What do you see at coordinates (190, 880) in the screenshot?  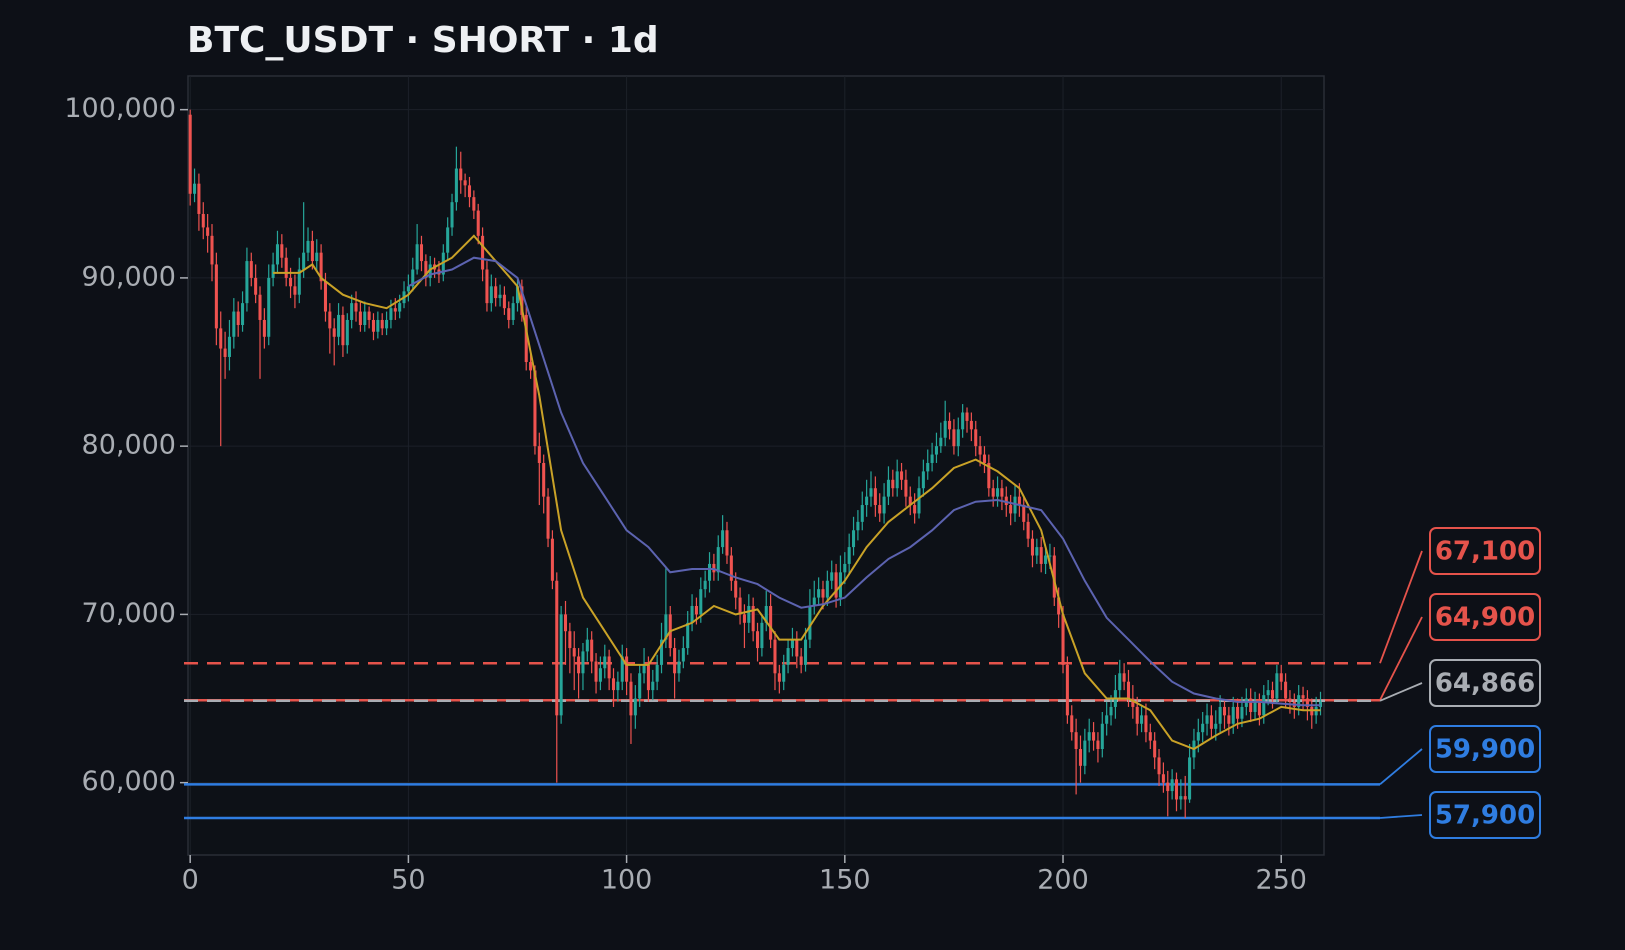 I see `x-tick-label: 0` at bounding box center [190, 880].